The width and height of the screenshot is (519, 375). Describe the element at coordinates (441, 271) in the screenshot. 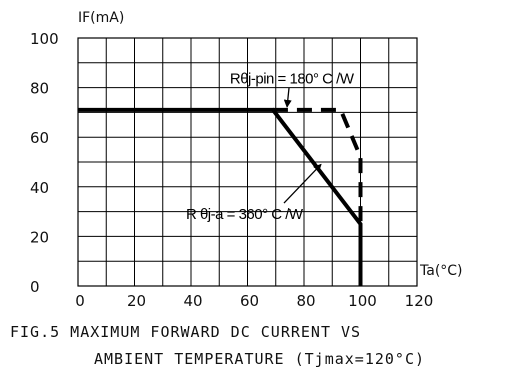

I see `x-axis-label: Ta(°C)` at that location.